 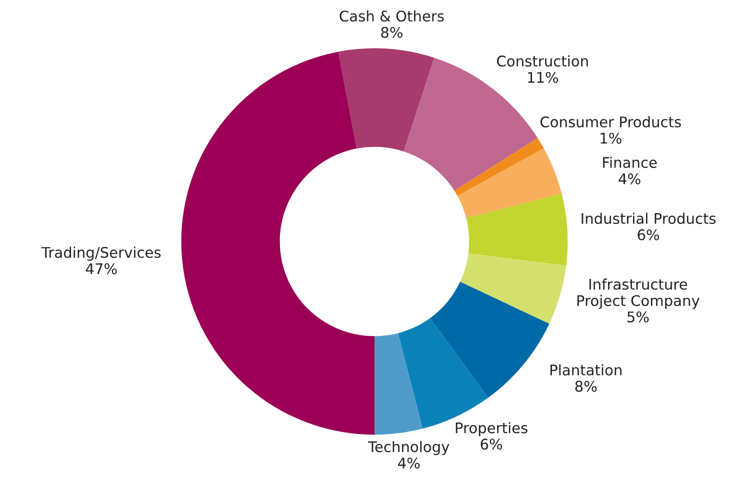 What do you see at coordinates (409, 448) in the screenshot?
I see `slice-label: Technology` at bounding box center [409, 448].